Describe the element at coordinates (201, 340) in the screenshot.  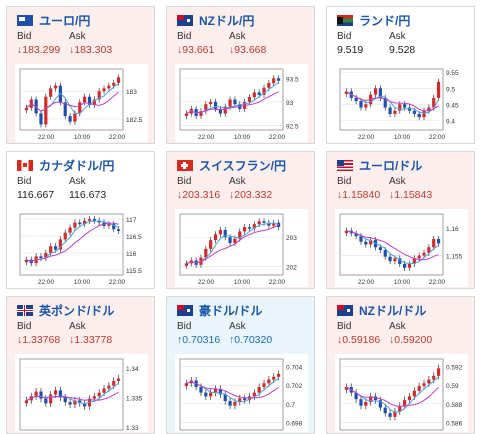
I see `bid-number: 0.70316` at that location.